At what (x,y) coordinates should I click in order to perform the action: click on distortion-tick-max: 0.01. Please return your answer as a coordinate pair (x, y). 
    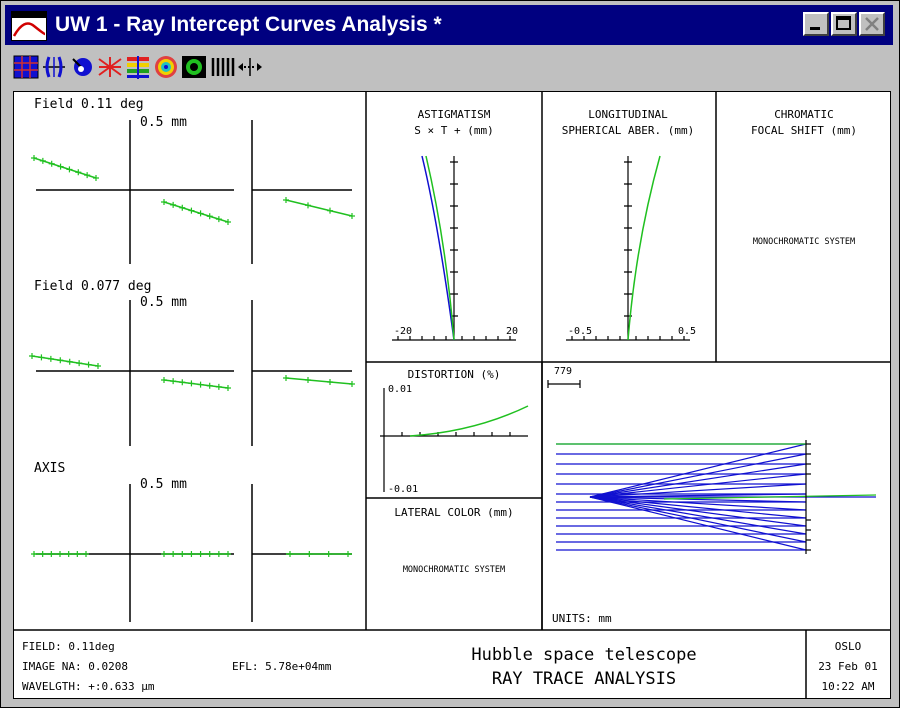
    Looking at the image, I should click on (400, 389).